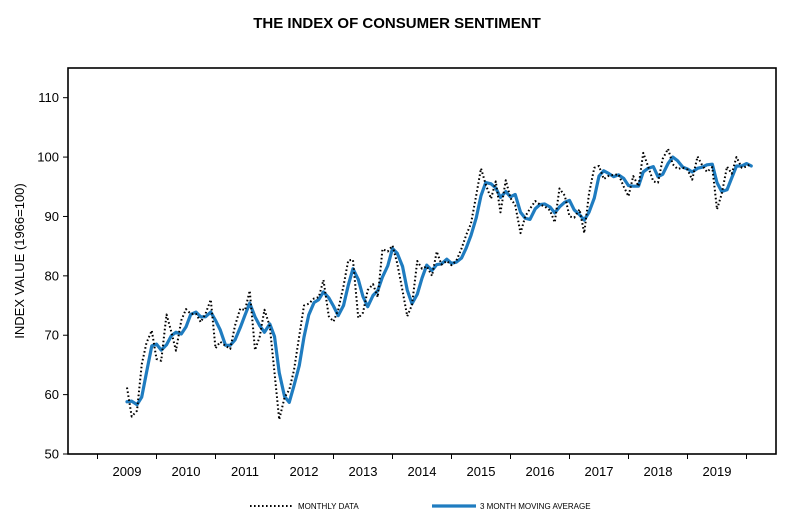 Image resolution: width=810 pixels, height=525 pixels. Describe the element at coordinates (717, 471) in the screenshot. I see `x-tick-label: 2019` at that location.